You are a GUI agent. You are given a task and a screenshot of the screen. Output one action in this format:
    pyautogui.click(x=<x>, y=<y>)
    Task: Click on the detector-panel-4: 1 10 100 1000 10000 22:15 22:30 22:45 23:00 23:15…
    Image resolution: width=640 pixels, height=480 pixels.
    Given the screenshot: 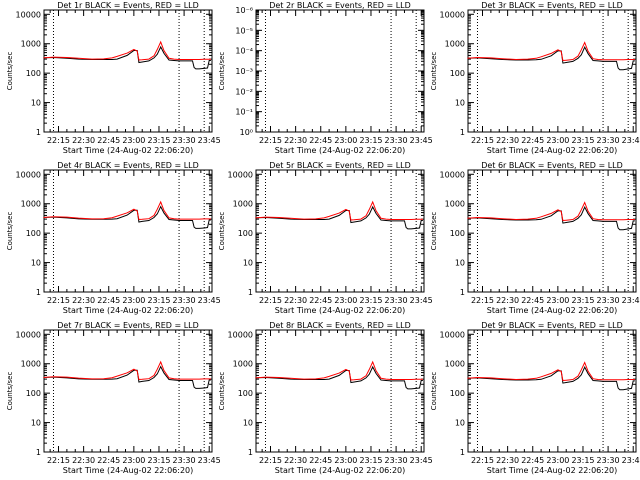 What is the action you would take?
    pyautogui.click(x=113, y=238)
    